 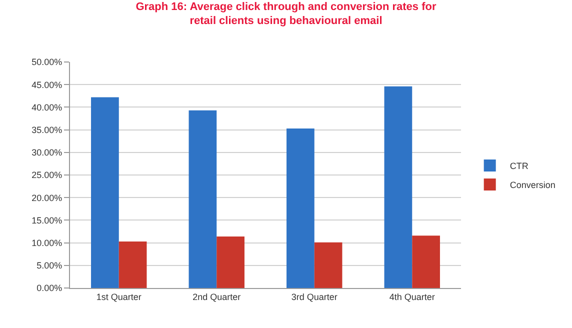 I want to click on y-tick-label: 25.00%, so click(x=47, y=175).